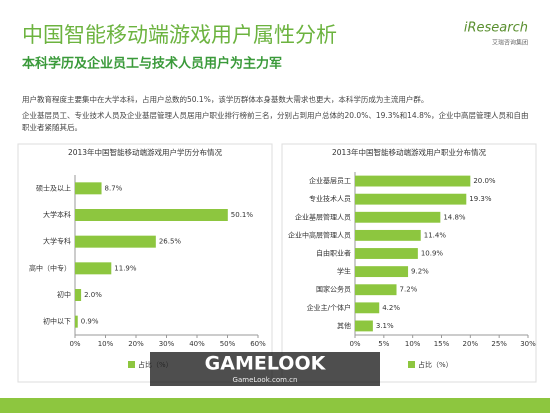  What do you see at coordinates (57, 214) in the screenshot?
I see `y-tick-label: 大学本科` at bounding box center [57, 214].